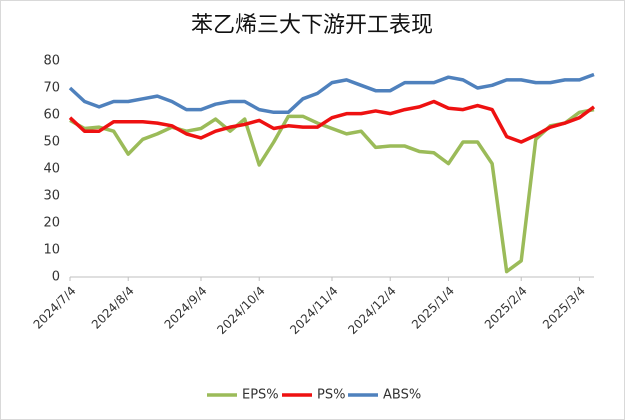 This screenshot has width=625, height=420. I want to click on y-tick-label: 80, so click(51, 61).